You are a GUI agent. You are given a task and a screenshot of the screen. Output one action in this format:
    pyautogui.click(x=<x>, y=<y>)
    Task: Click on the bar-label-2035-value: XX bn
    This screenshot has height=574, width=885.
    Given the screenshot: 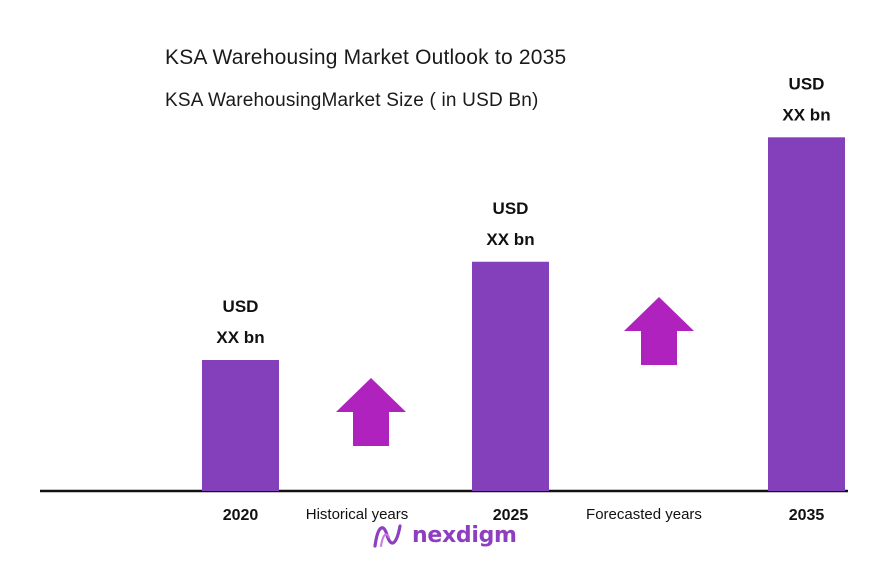 What is the action you would take?
    pyautogui.click(x=806, y=114)
    